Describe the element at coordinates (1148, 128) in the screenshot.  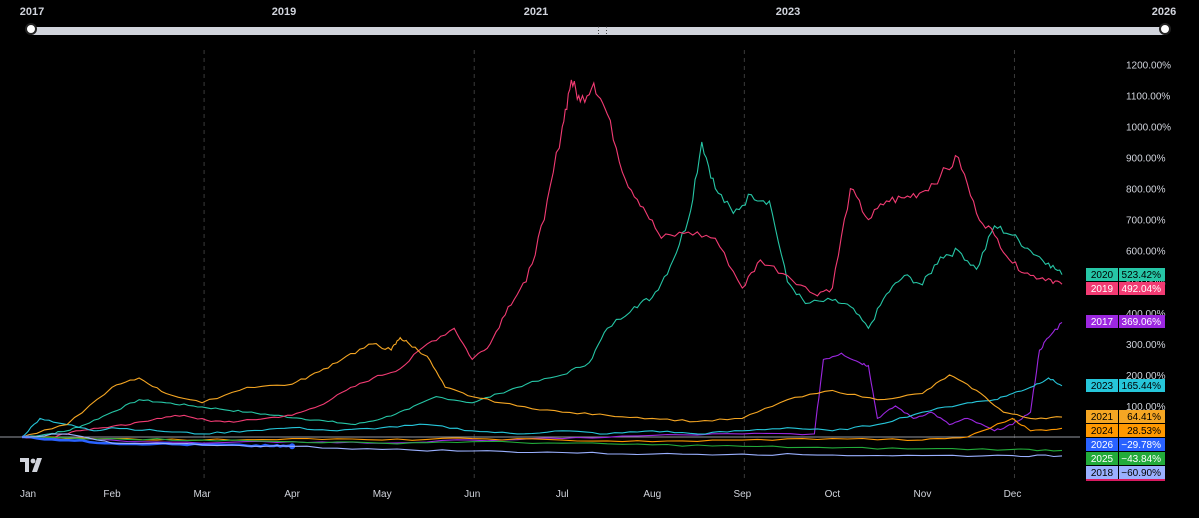
I see `y-tick-label: 1000.00%` at that location.